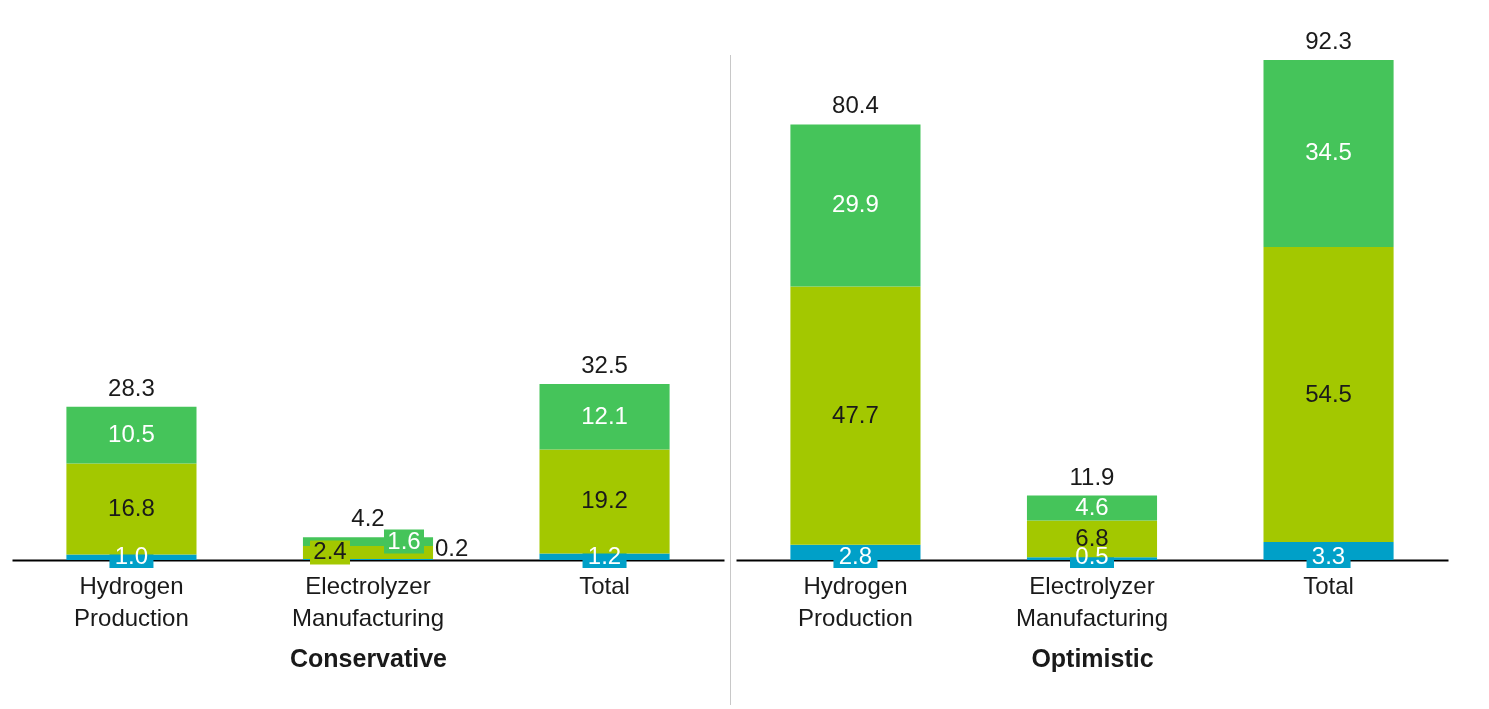 The height and width of the screenshot is (709, 1489). What do you see at coordinates (368, 518) in the screenshot?
I see `total-label: 4.2` at bounding box center [368, 518].